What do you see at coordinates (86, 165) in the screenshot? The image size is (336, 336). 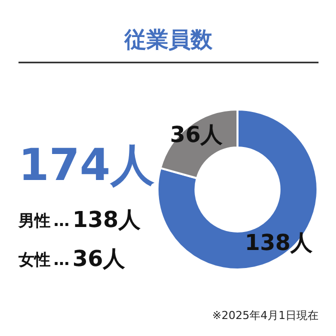 I see `text: 174人` at bounding box center [86, 165].